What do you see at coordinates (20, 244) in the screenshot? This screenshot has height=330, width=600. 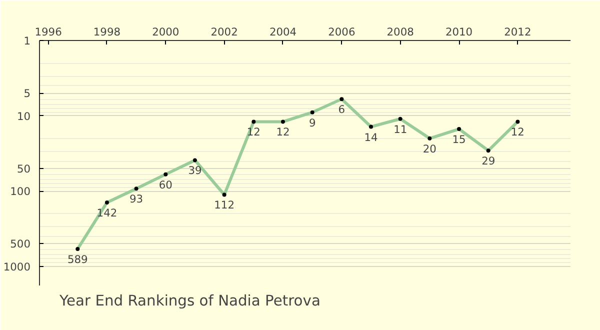 I see `y-tick-label: 500` at bounding box center [20, 244].